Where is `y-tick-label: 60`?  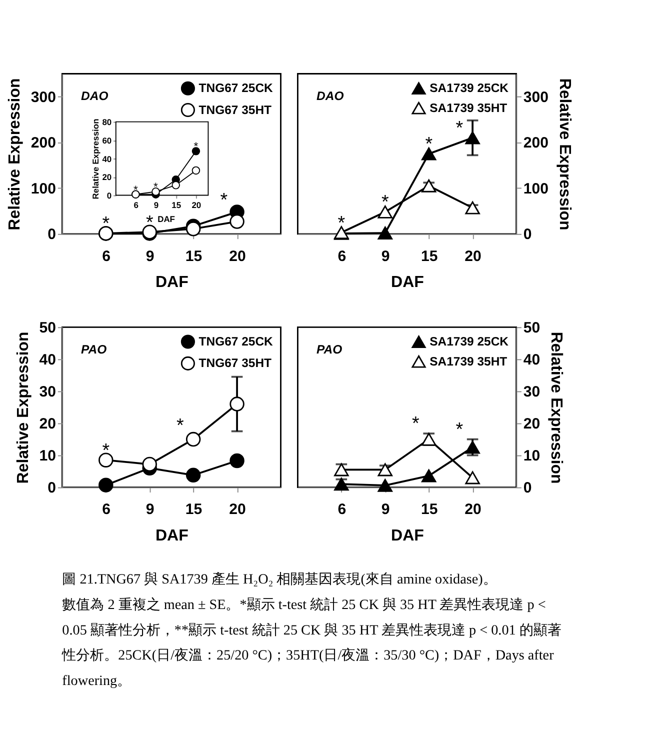
y-tick-label: 60 is located at coordinates (107, 140).